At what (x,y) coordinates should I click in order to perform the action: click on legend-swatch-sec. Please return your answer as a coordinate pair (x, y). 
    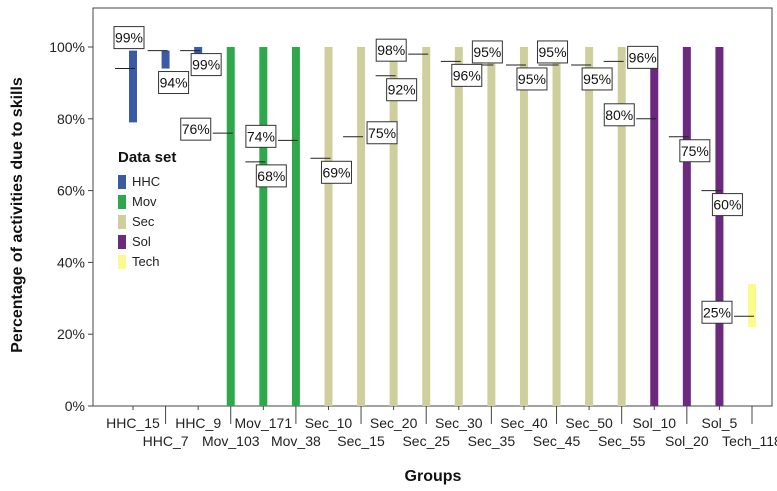
    Looking at the image, I should click on (122, 222).